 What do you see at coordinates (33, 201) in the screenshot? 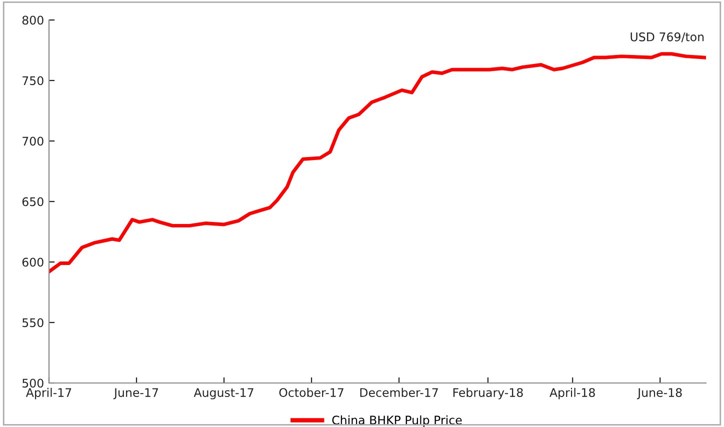
I see `y-tick-label: 650` at bounding box center [33, 201].